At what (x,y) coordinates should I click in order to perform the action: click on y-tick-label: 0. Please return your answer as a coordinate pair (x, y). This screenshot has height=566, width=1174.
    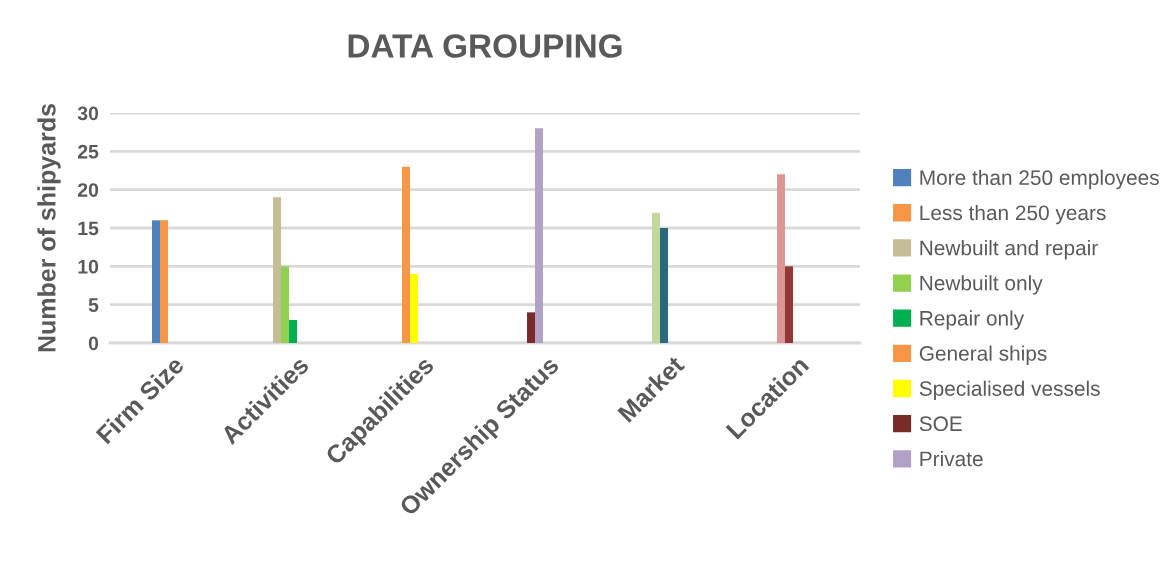
    Looking at the image, I should click on (93, 343).